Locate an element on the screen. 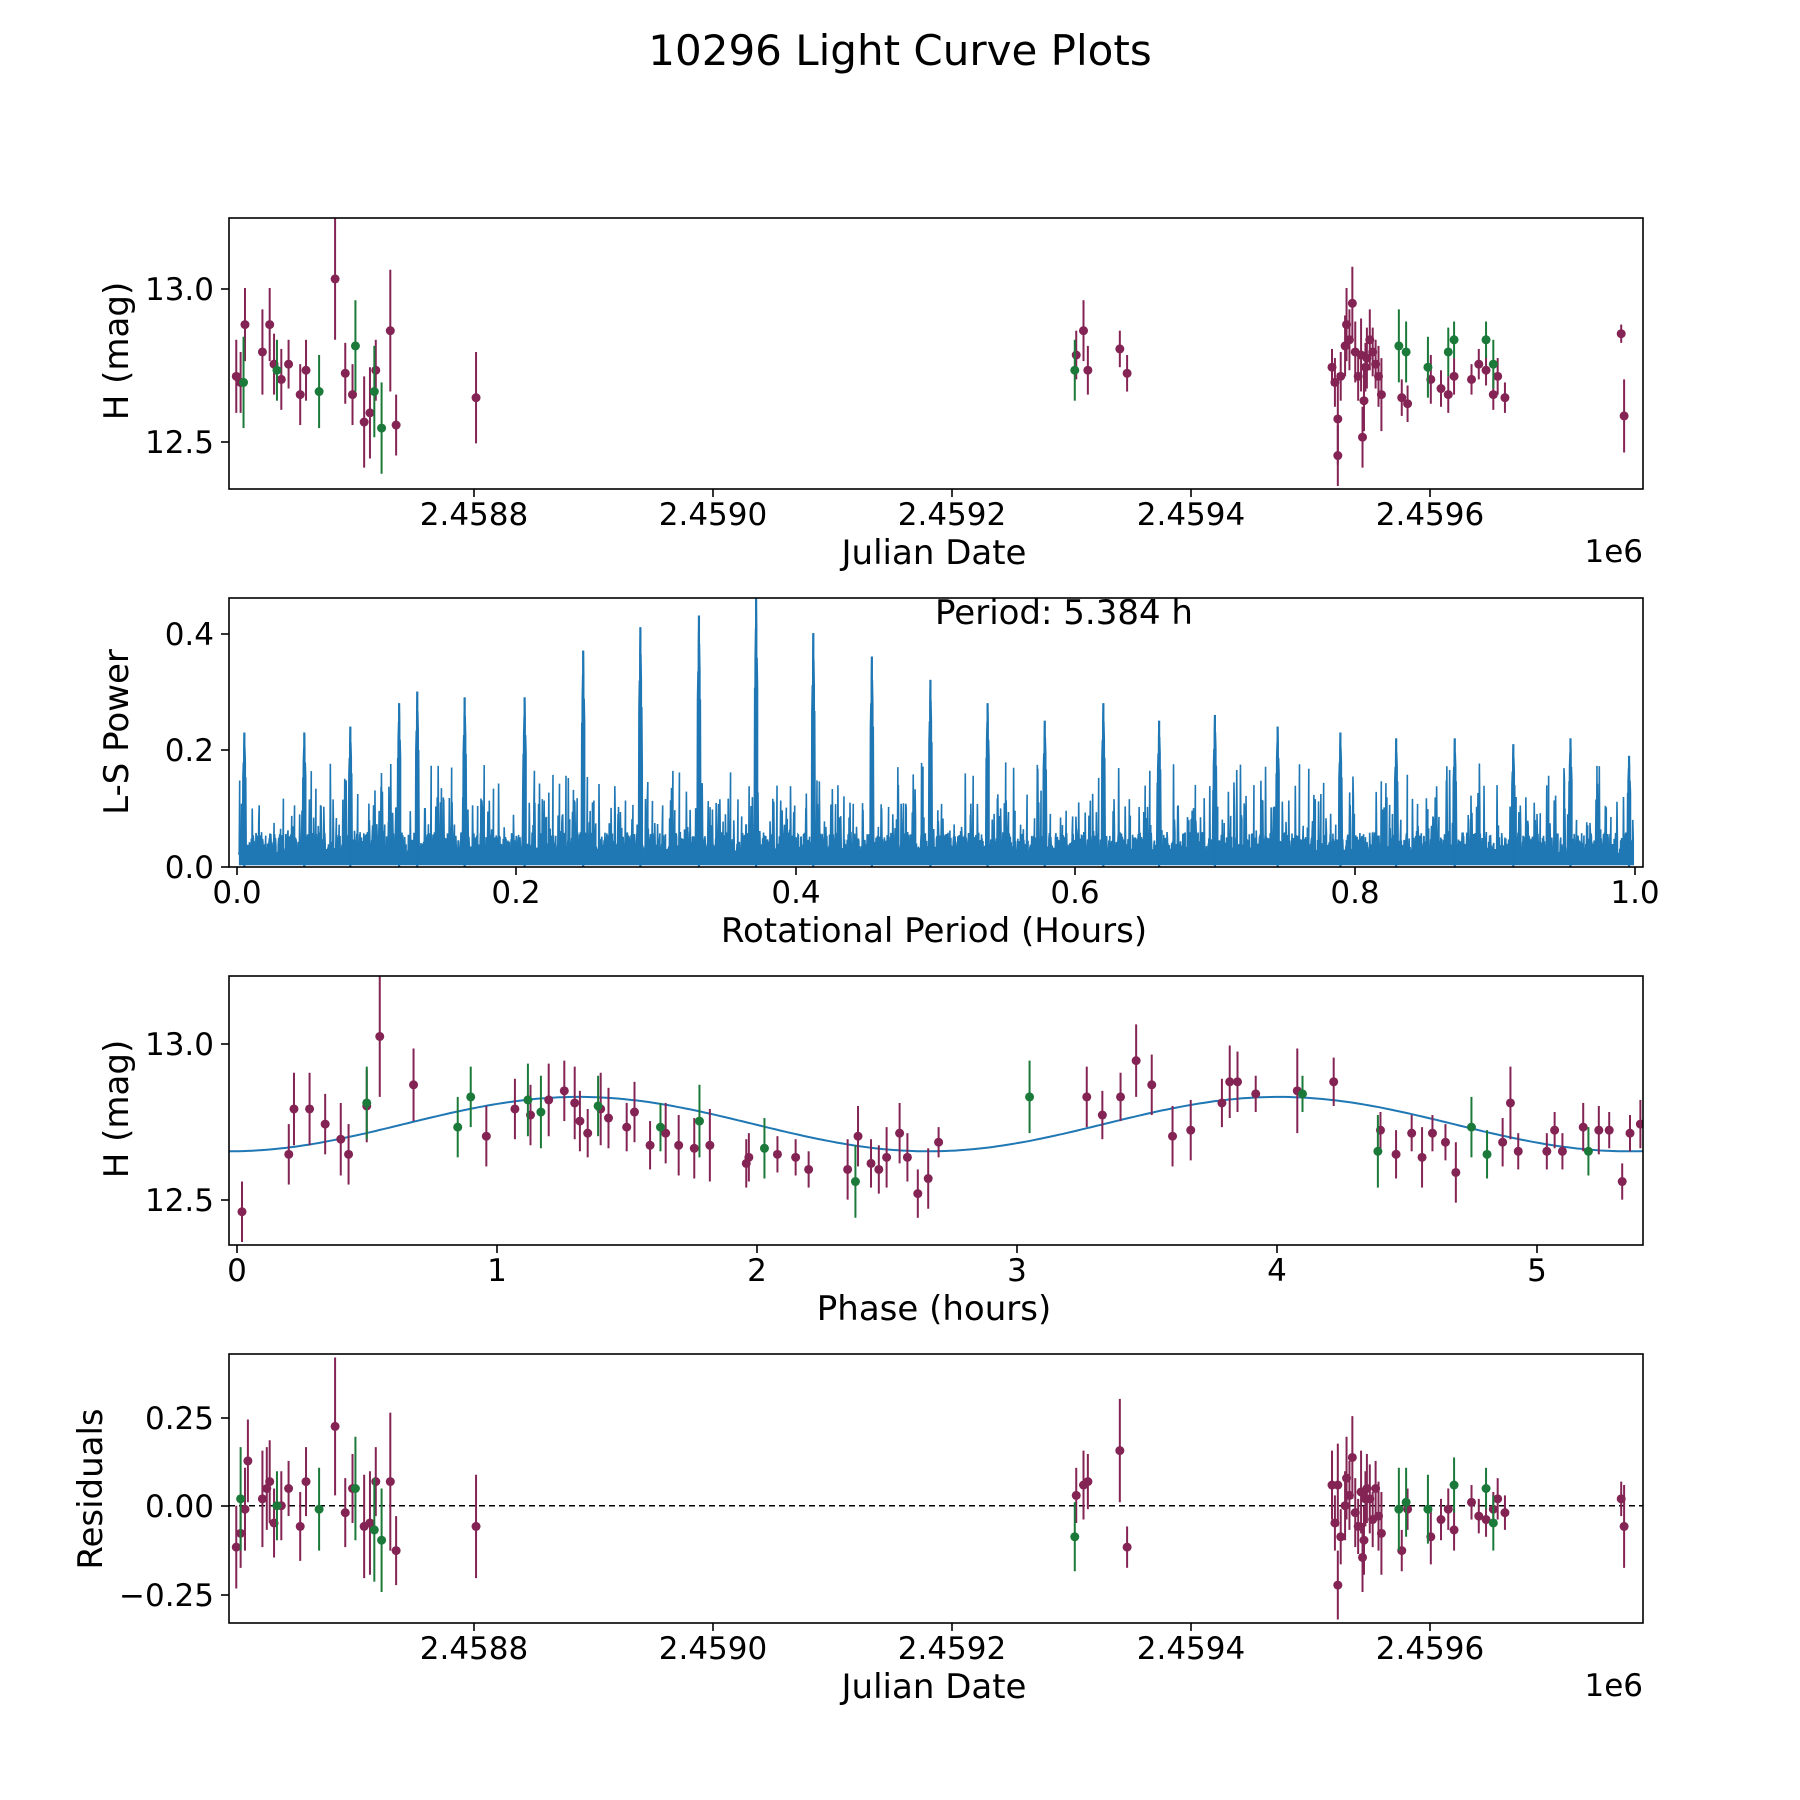  phased-xtick-0: 0 is located at coordinates (237, 1267).